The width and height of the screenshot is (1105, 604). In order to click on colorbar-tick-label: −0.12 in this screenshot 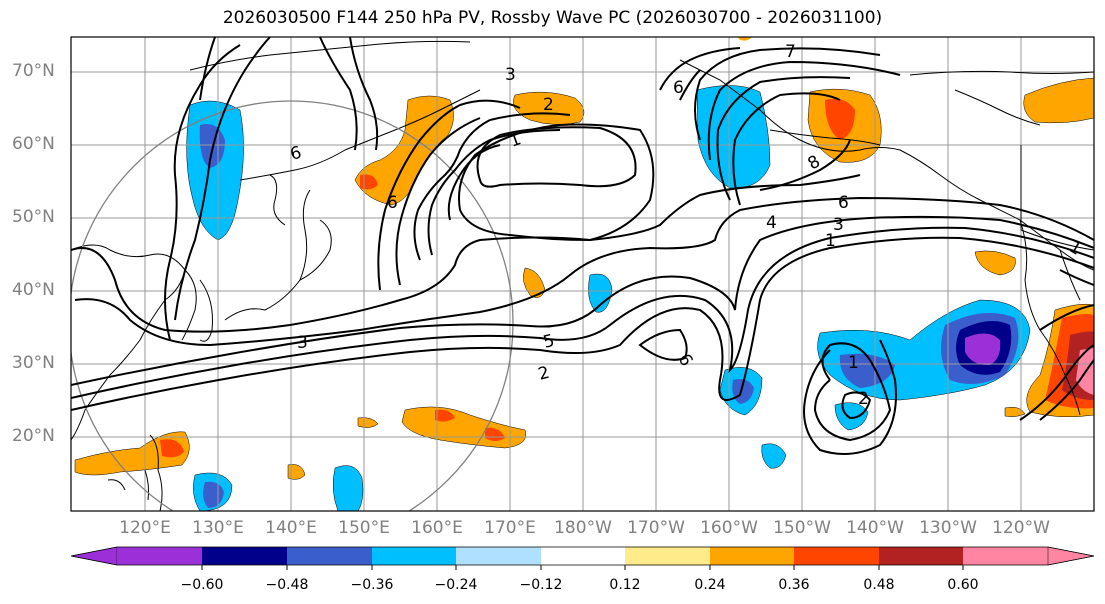, I will do `click(541, 585)`.